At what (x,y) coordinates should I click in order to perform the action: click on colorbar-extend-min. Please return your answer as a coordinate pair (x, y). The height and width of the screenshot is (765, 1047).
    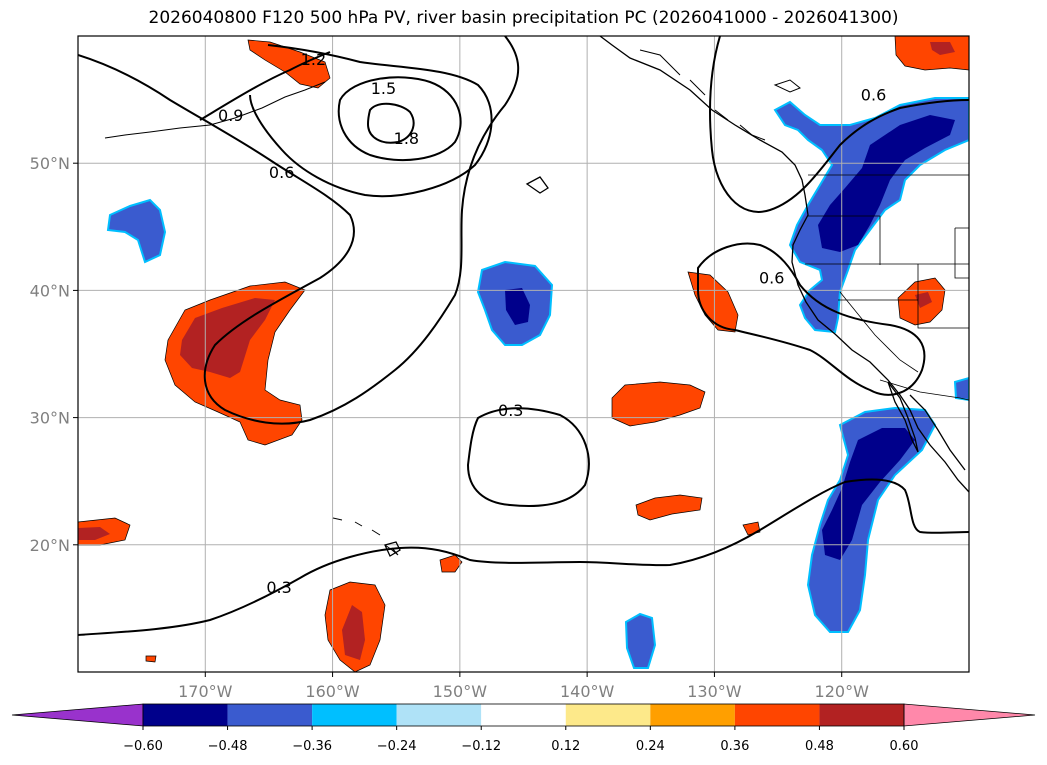
    Looking at the image, I should click on (77, 715).